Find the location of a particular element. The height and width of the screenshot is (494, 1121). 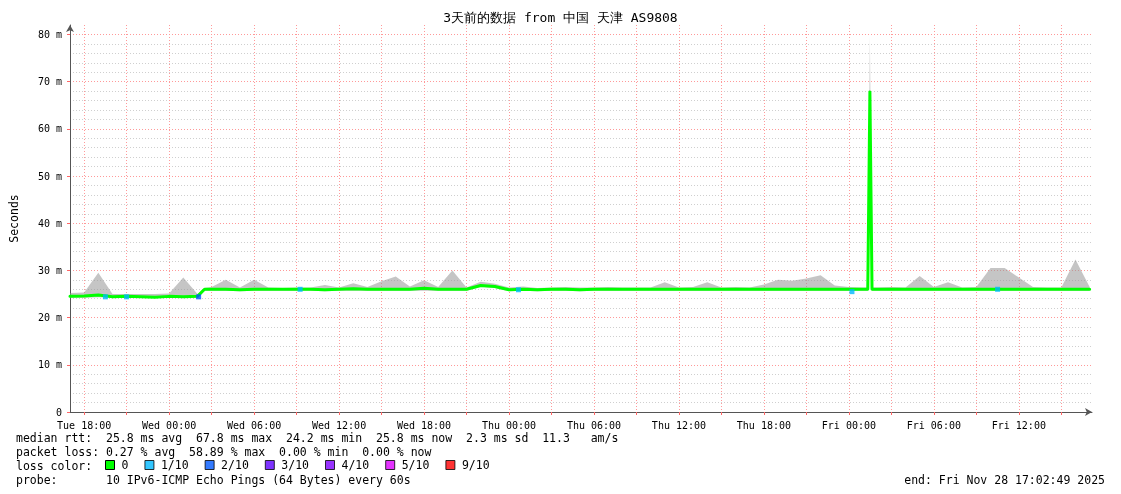

text: median rtt: 25.8 ms avg 67.8 ms max 24.2 ms min 25.8 ms now 2.3 ms sd 11.3 am/s is located at coordinates (317, 438).